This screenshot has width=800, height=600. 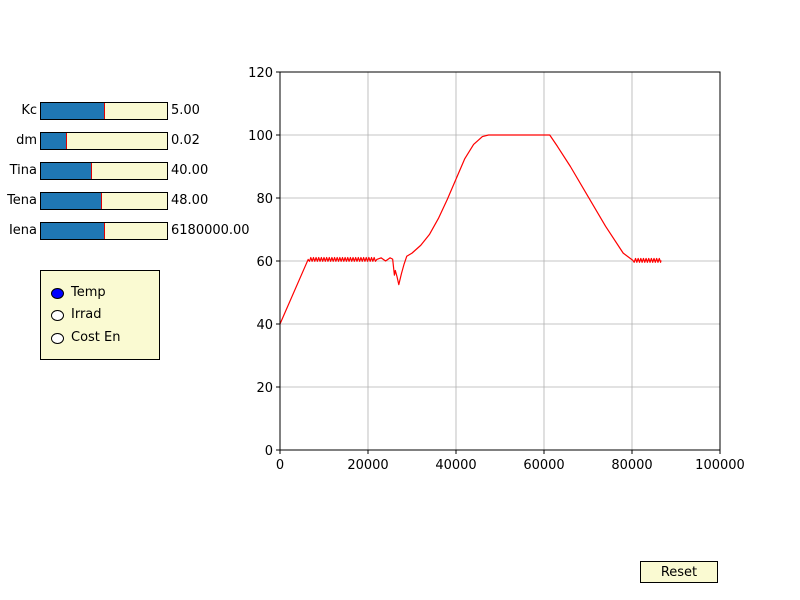 What do you see at coordinates (185, 110) in the screenshot?
I see `slider-value: 5.00` at bounding box center [185, 110].